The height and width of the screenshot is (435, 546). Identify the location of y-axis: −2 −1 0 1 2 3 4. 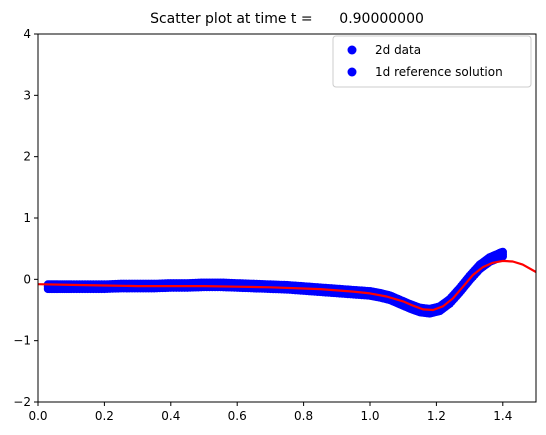
(25, 218).